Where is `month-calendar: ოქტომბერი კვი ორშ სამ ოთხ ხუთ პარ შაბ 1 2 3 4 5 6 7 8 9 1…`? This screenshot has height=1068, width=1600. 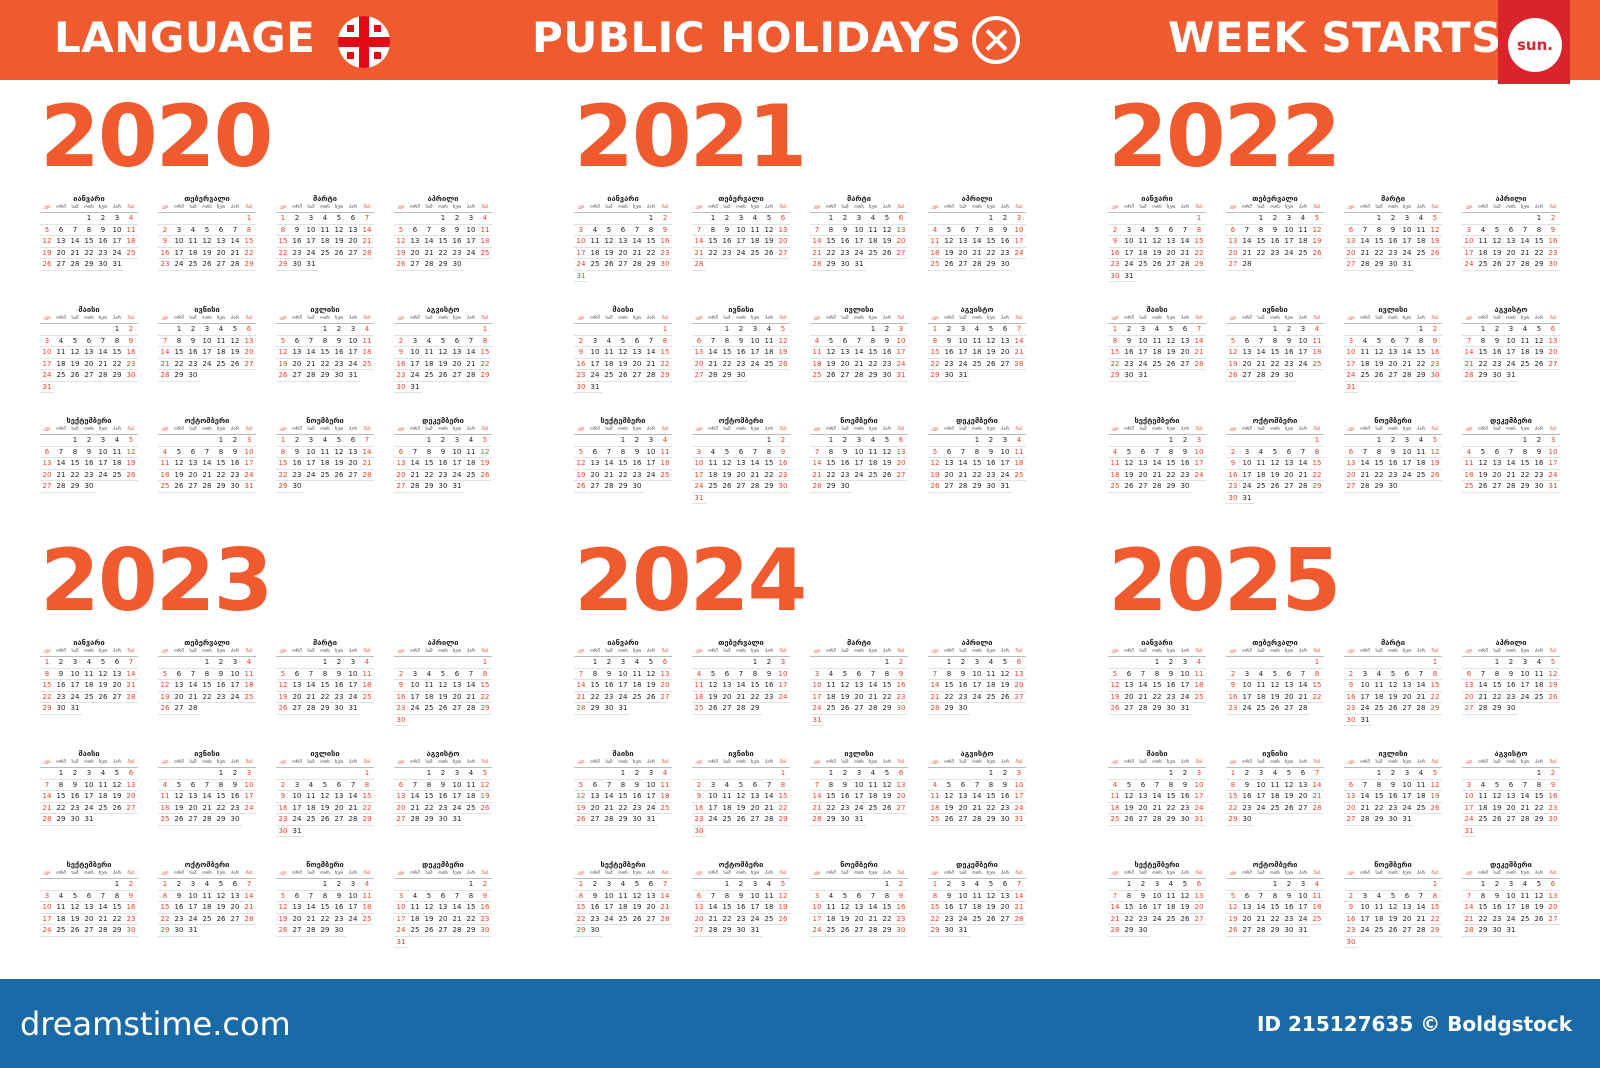
month-calendar: ოქტომბერი კვი ორშ სამ ოთხ ხუთ პარ შაბ 1 2 3 4 5 6 7 8 9 1… is located at coordinates (741, 898).